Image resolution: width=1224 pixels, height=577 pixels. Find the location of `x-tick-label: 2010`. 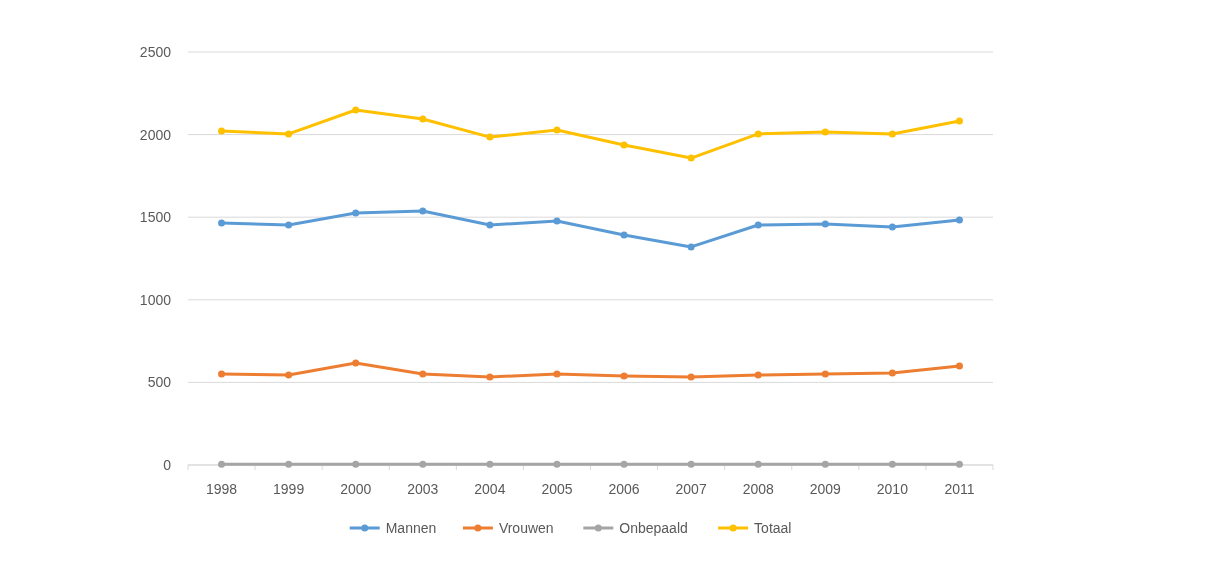

x-tick-label: 2010 is located at coordinates (892, 489).